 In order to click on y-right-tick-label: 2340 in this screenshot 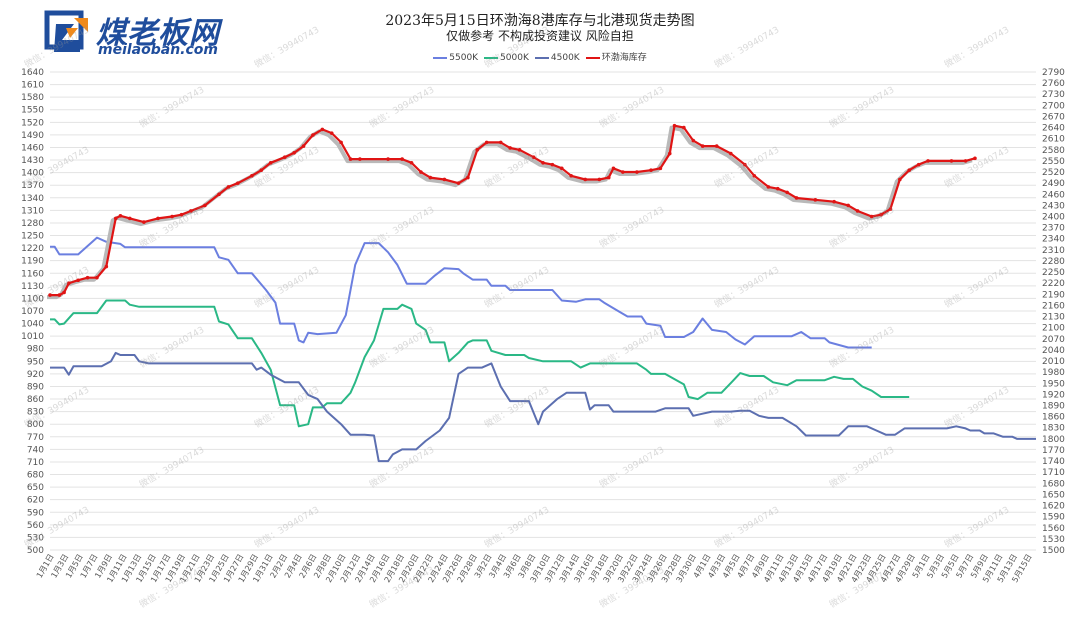, I will do `click(1053, 240)`.